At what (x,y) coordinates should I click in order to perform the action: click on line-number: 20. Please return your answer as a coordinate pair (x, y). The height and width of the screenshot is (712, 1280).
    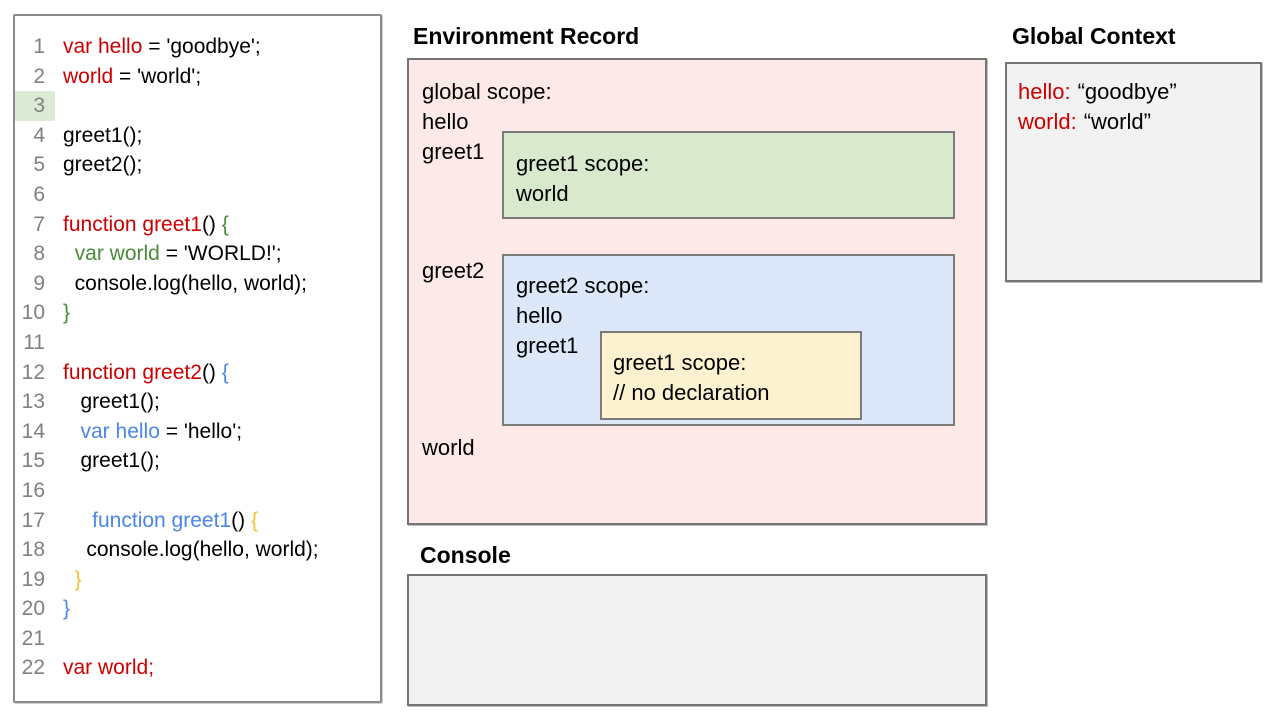
    Looking at the image, I should click on (33, 609).